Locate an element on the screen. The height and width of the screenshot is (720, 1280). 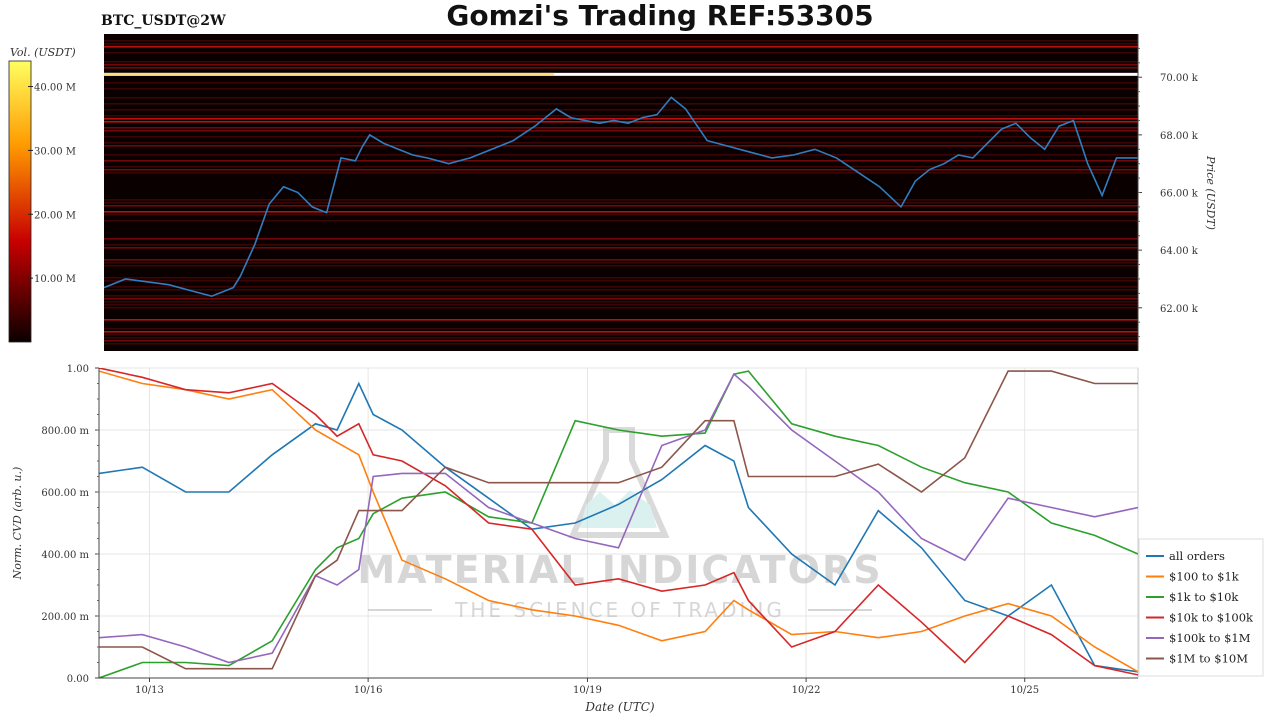
price-axis-label: Price (USDT) is located at coordinates (1210, 192).